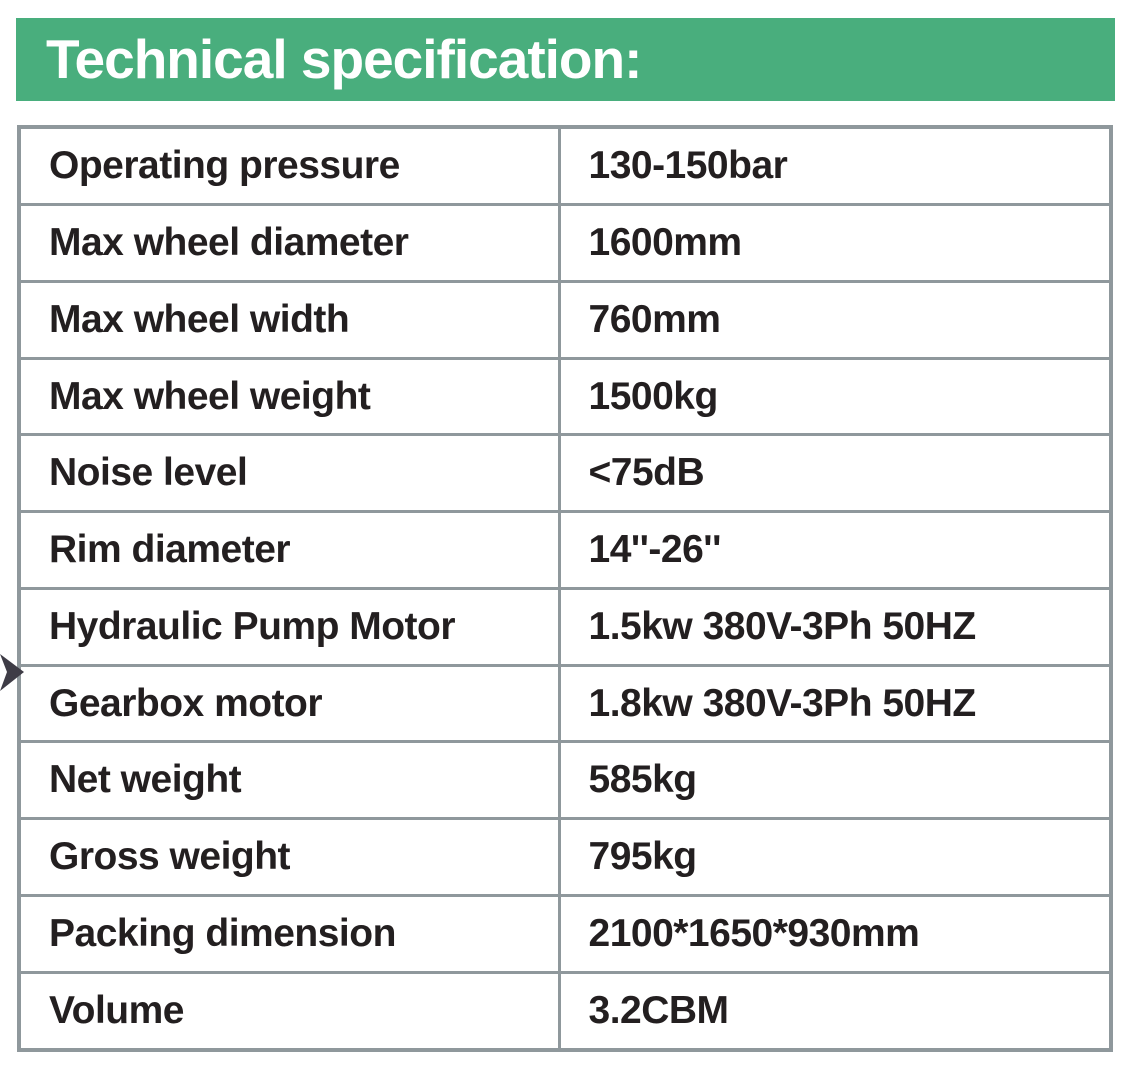 The width and height of the screenshot is (1145, 1074). I want to click on table-row: Max wheel width 760mm, so click(565, 319).